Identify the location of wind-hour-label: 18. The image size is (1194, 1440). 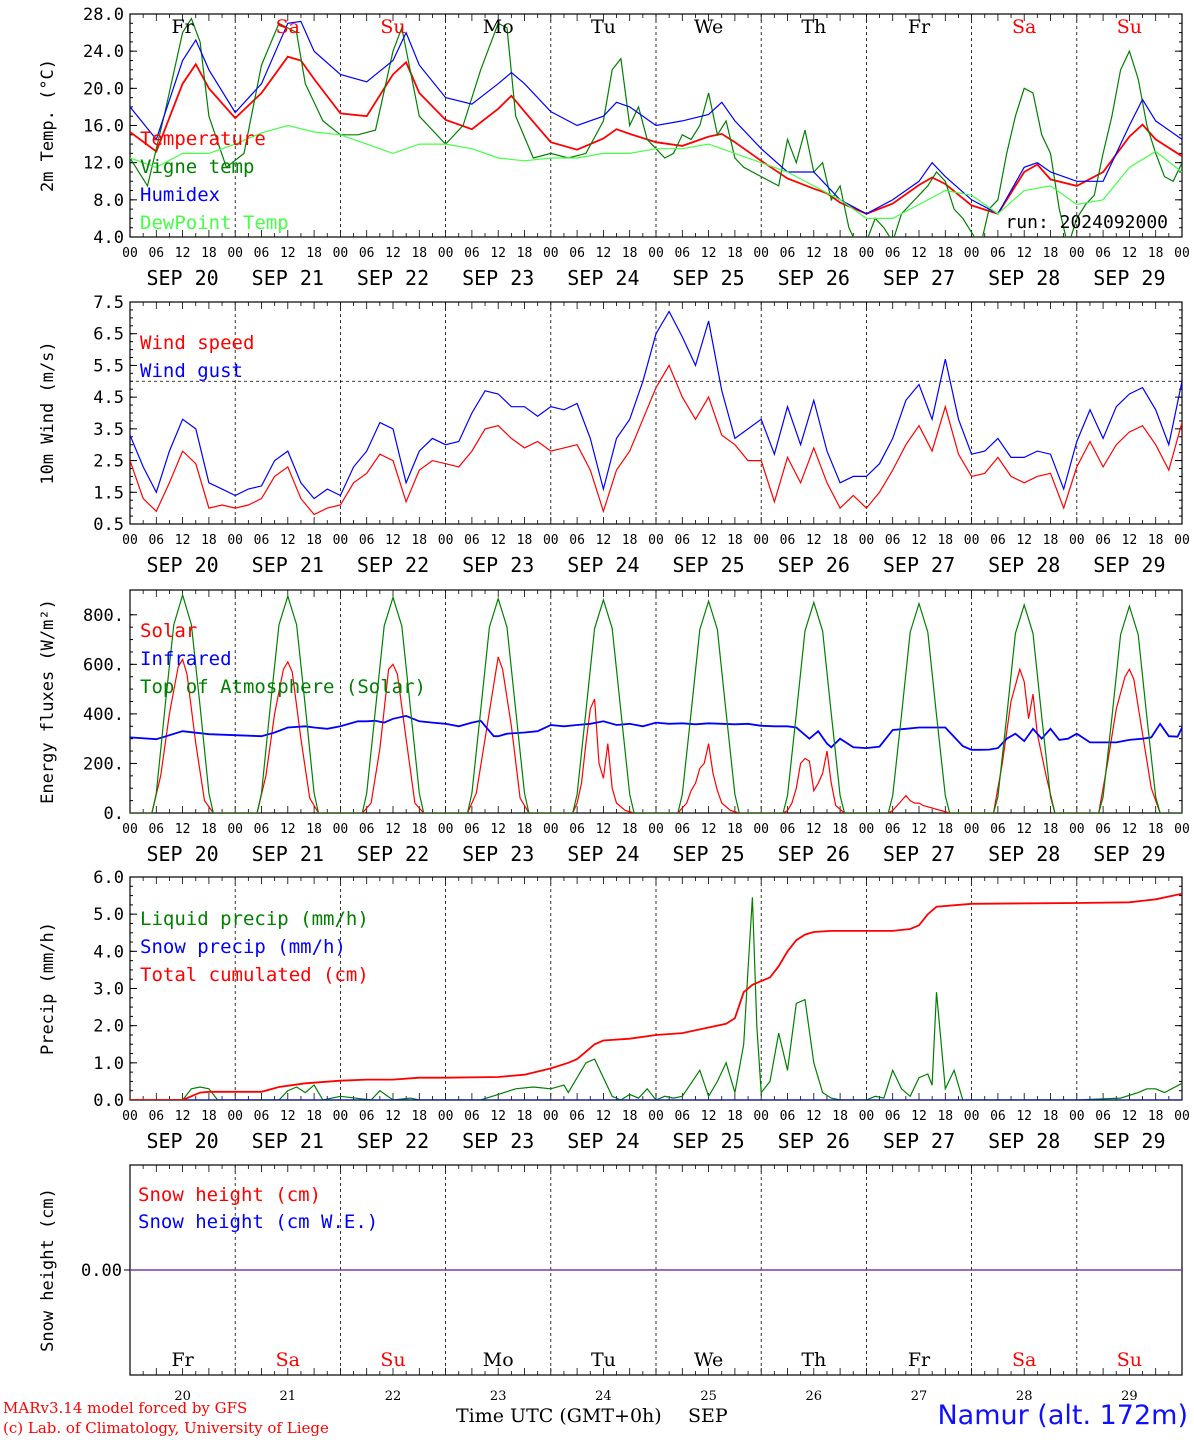
(1156, 540).